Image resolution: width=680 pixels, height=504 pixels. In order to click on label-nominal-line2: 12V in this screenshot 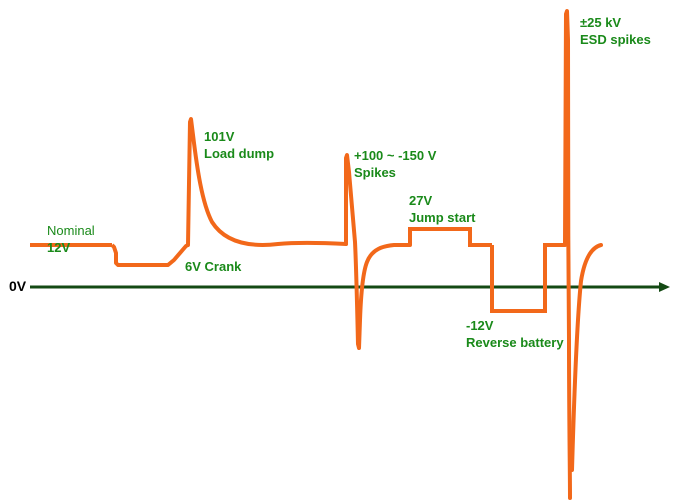, I will do `click(59, 247)`.